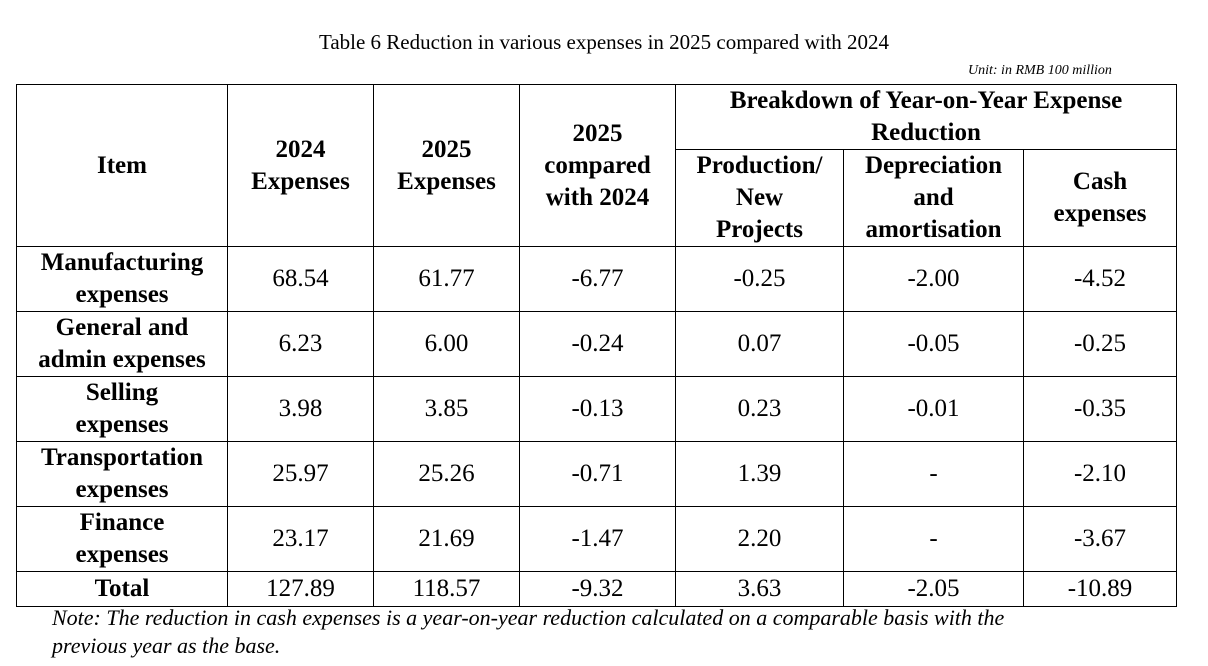 This screenshot has height=666, width=1208. I want to click on header-2025-expenses: 2025 Expenses, so click(446, 165).